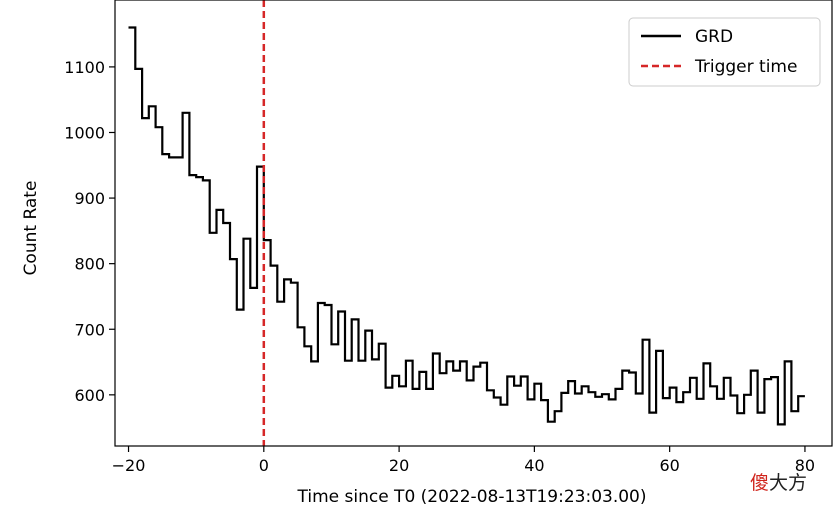  What do you see at coordinates (714, 37) in the screenshot?
I see `legend-grd-label: GRD` at bounding box center [714, 37].